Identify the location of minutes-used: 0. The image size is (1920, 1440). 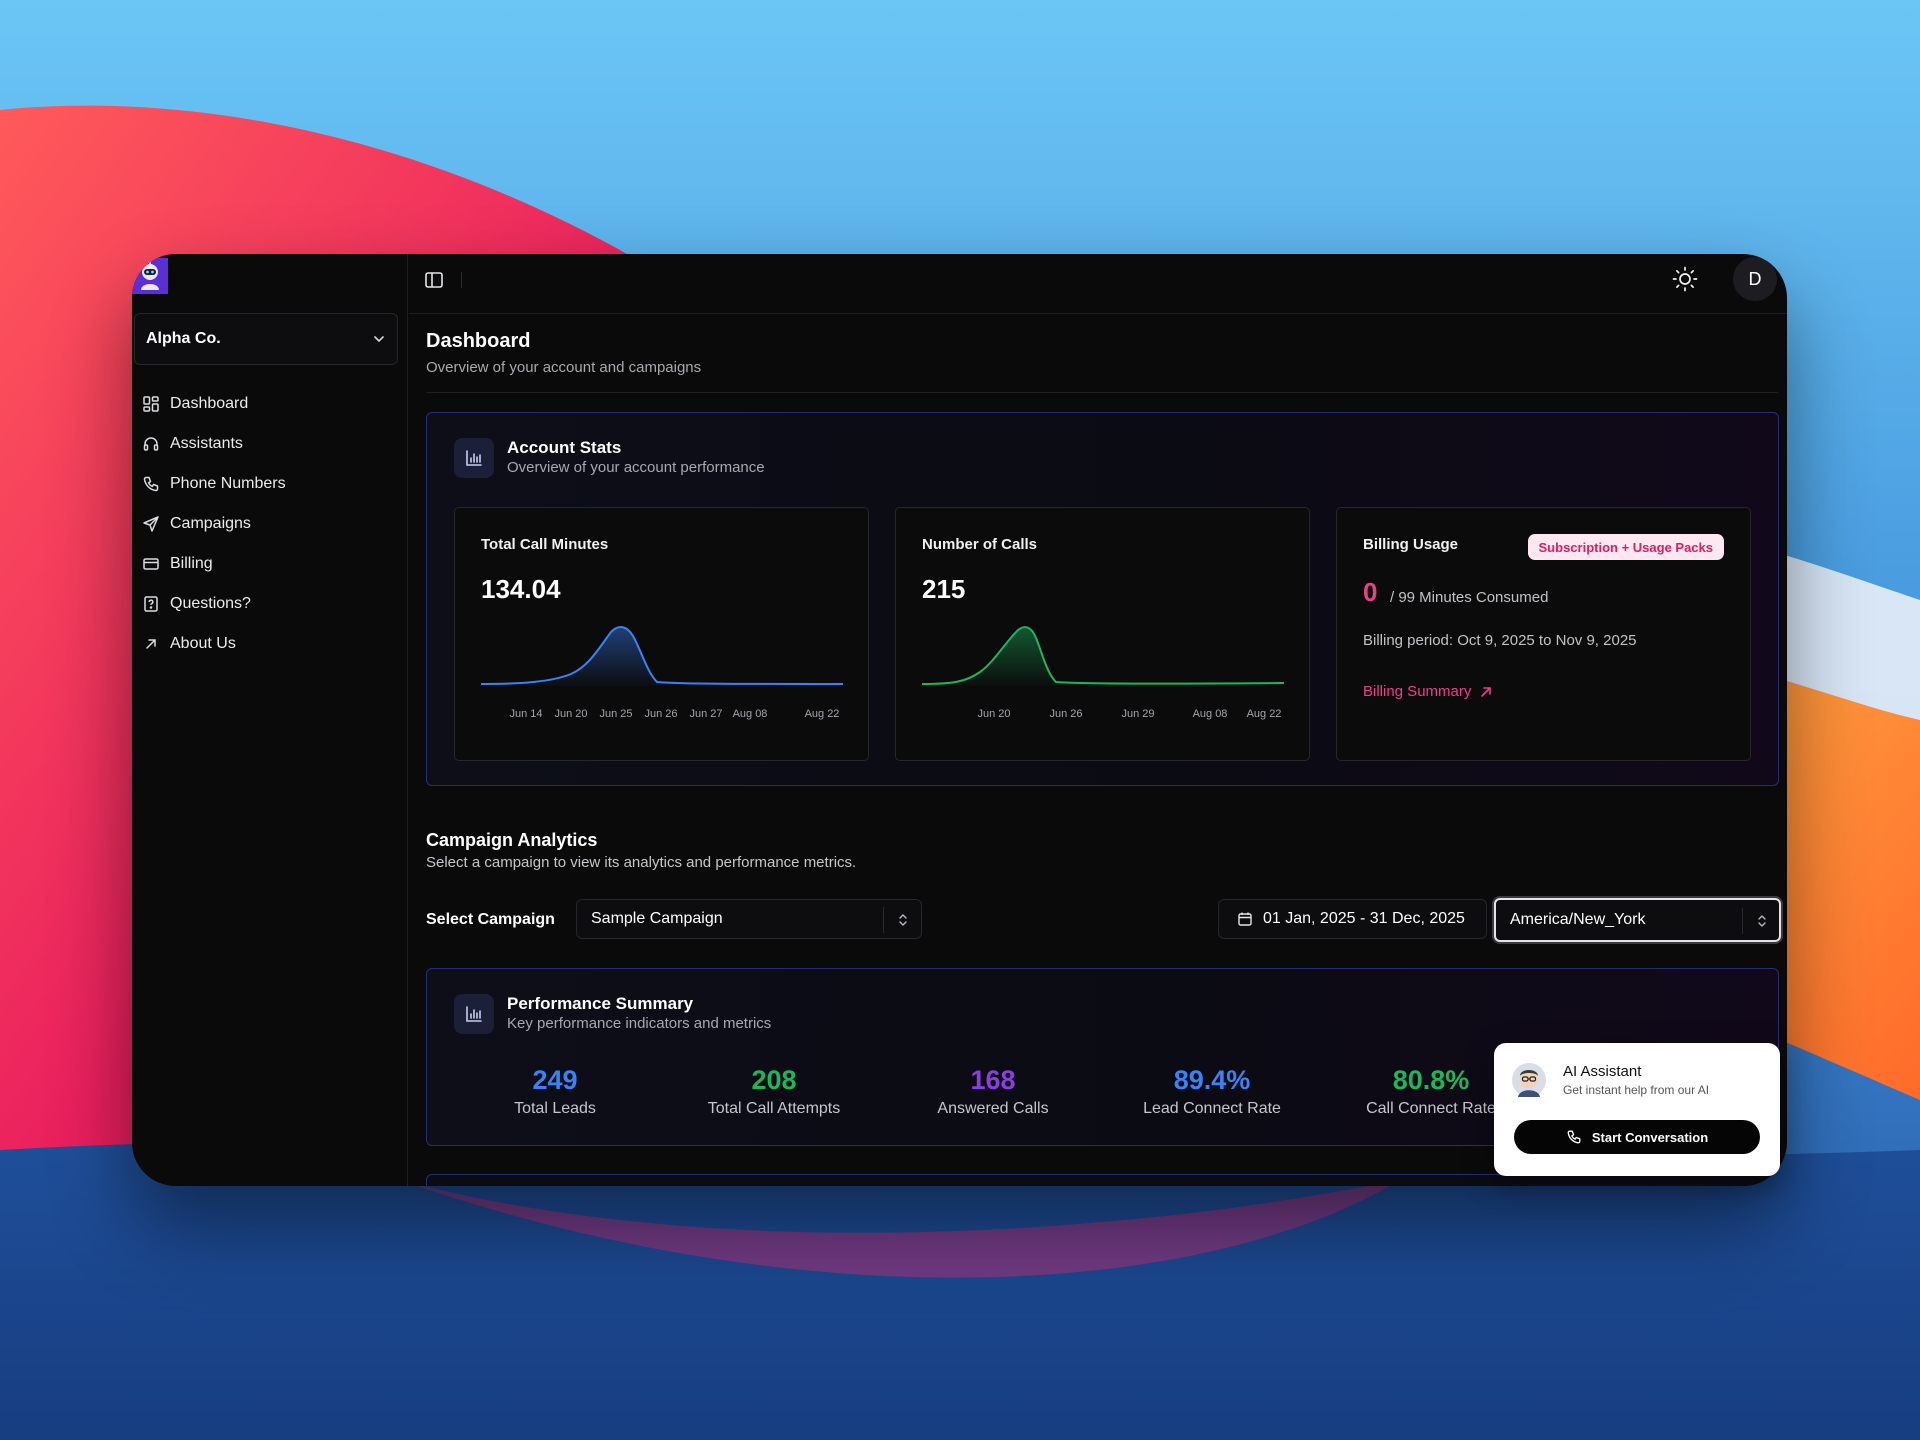
(1370, 592).